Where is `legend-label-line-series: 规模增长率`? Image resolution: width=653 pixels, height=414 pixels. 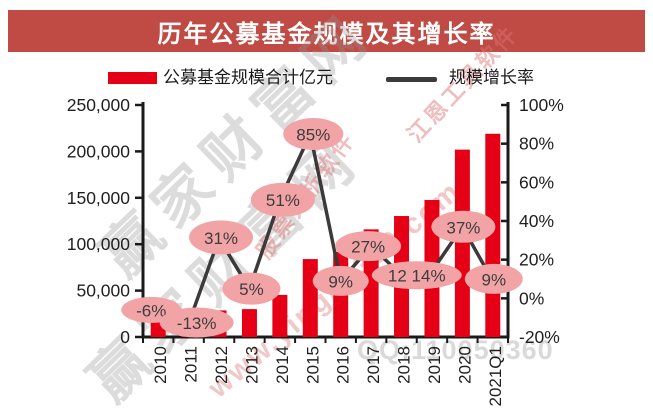 legend-label-line-series: 规模增长率 is located at coordinates (491, 77).